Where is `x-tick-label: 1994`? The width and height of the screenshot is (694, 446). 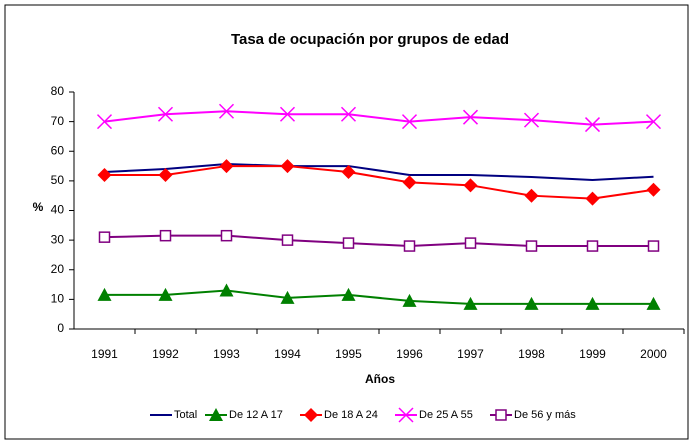 x-tick-label: 1994 is located at coordinates (287, 354).